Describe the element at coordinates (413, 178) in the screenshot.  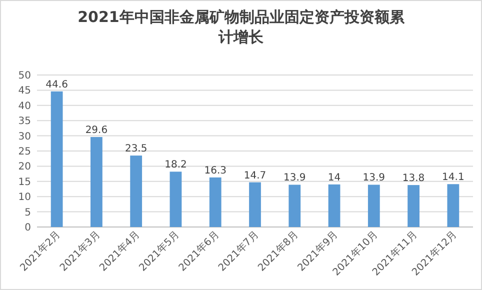
I see `data-label: 13.8` at that location.